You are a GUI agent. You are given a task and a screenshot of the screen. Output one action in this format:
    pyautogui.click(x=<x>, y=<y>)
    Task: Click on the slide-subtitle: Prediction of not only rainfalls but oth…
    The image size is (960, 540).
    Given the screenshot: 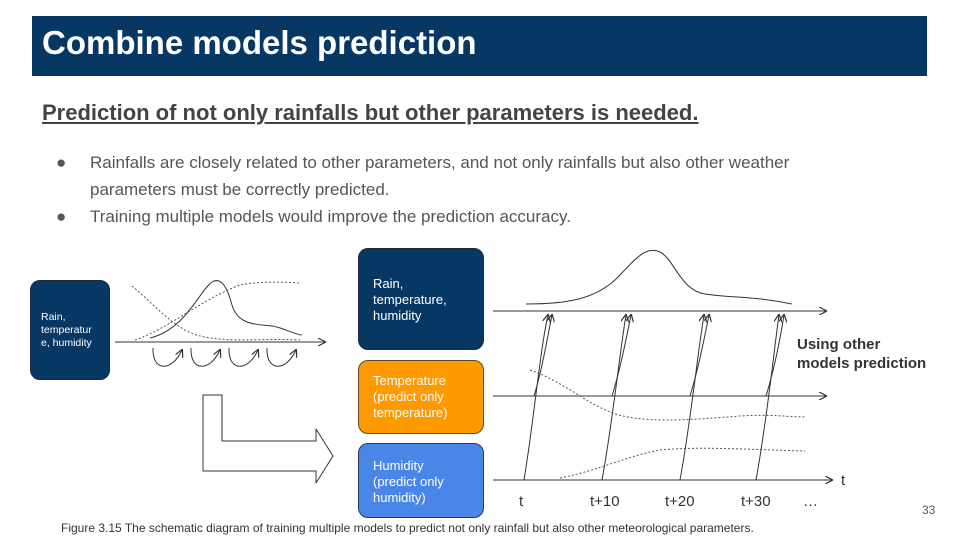 What is the action you would take?
    pyautogui.click(x=370, y=112)
    